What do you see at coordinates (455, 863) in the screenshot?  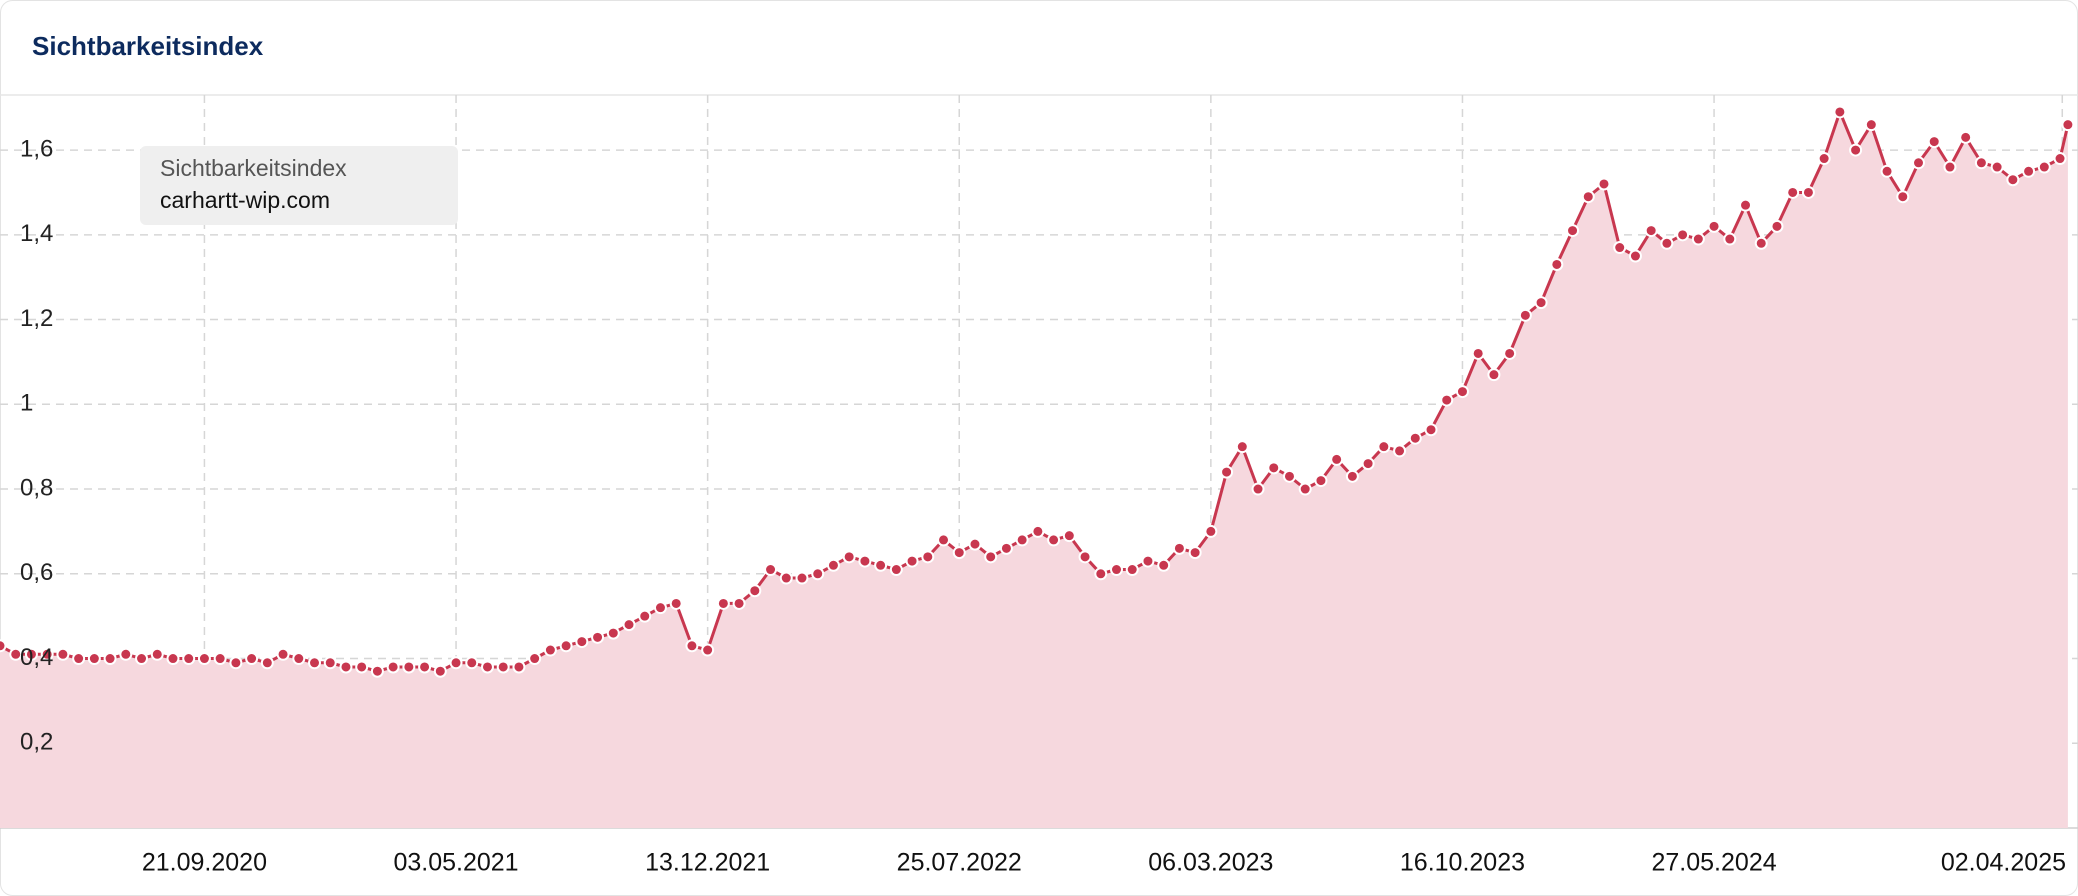 I see `x-tick-label: 03.05.2021` at bounding box center [455, 863].